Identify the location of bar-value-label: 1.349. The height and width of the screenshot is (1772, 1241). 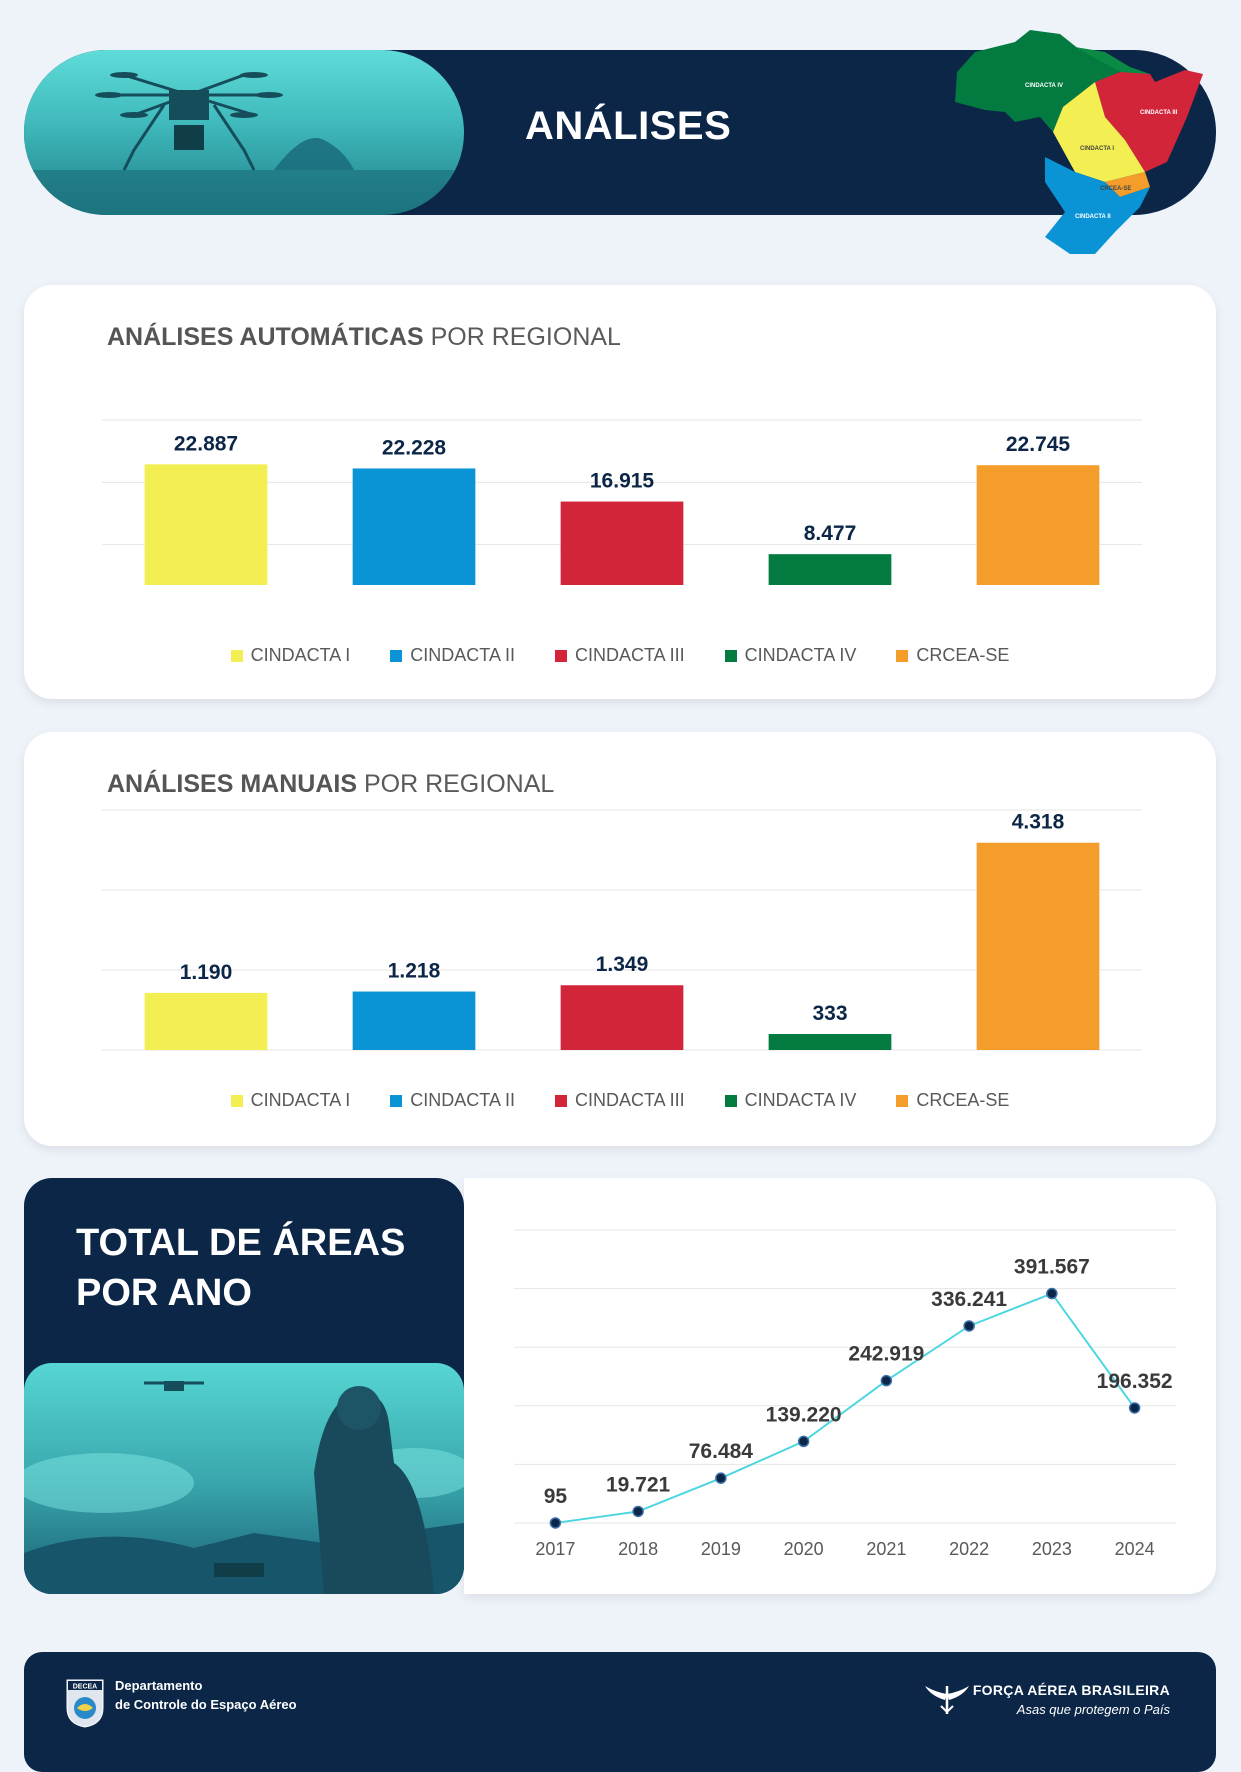
(622, 964).